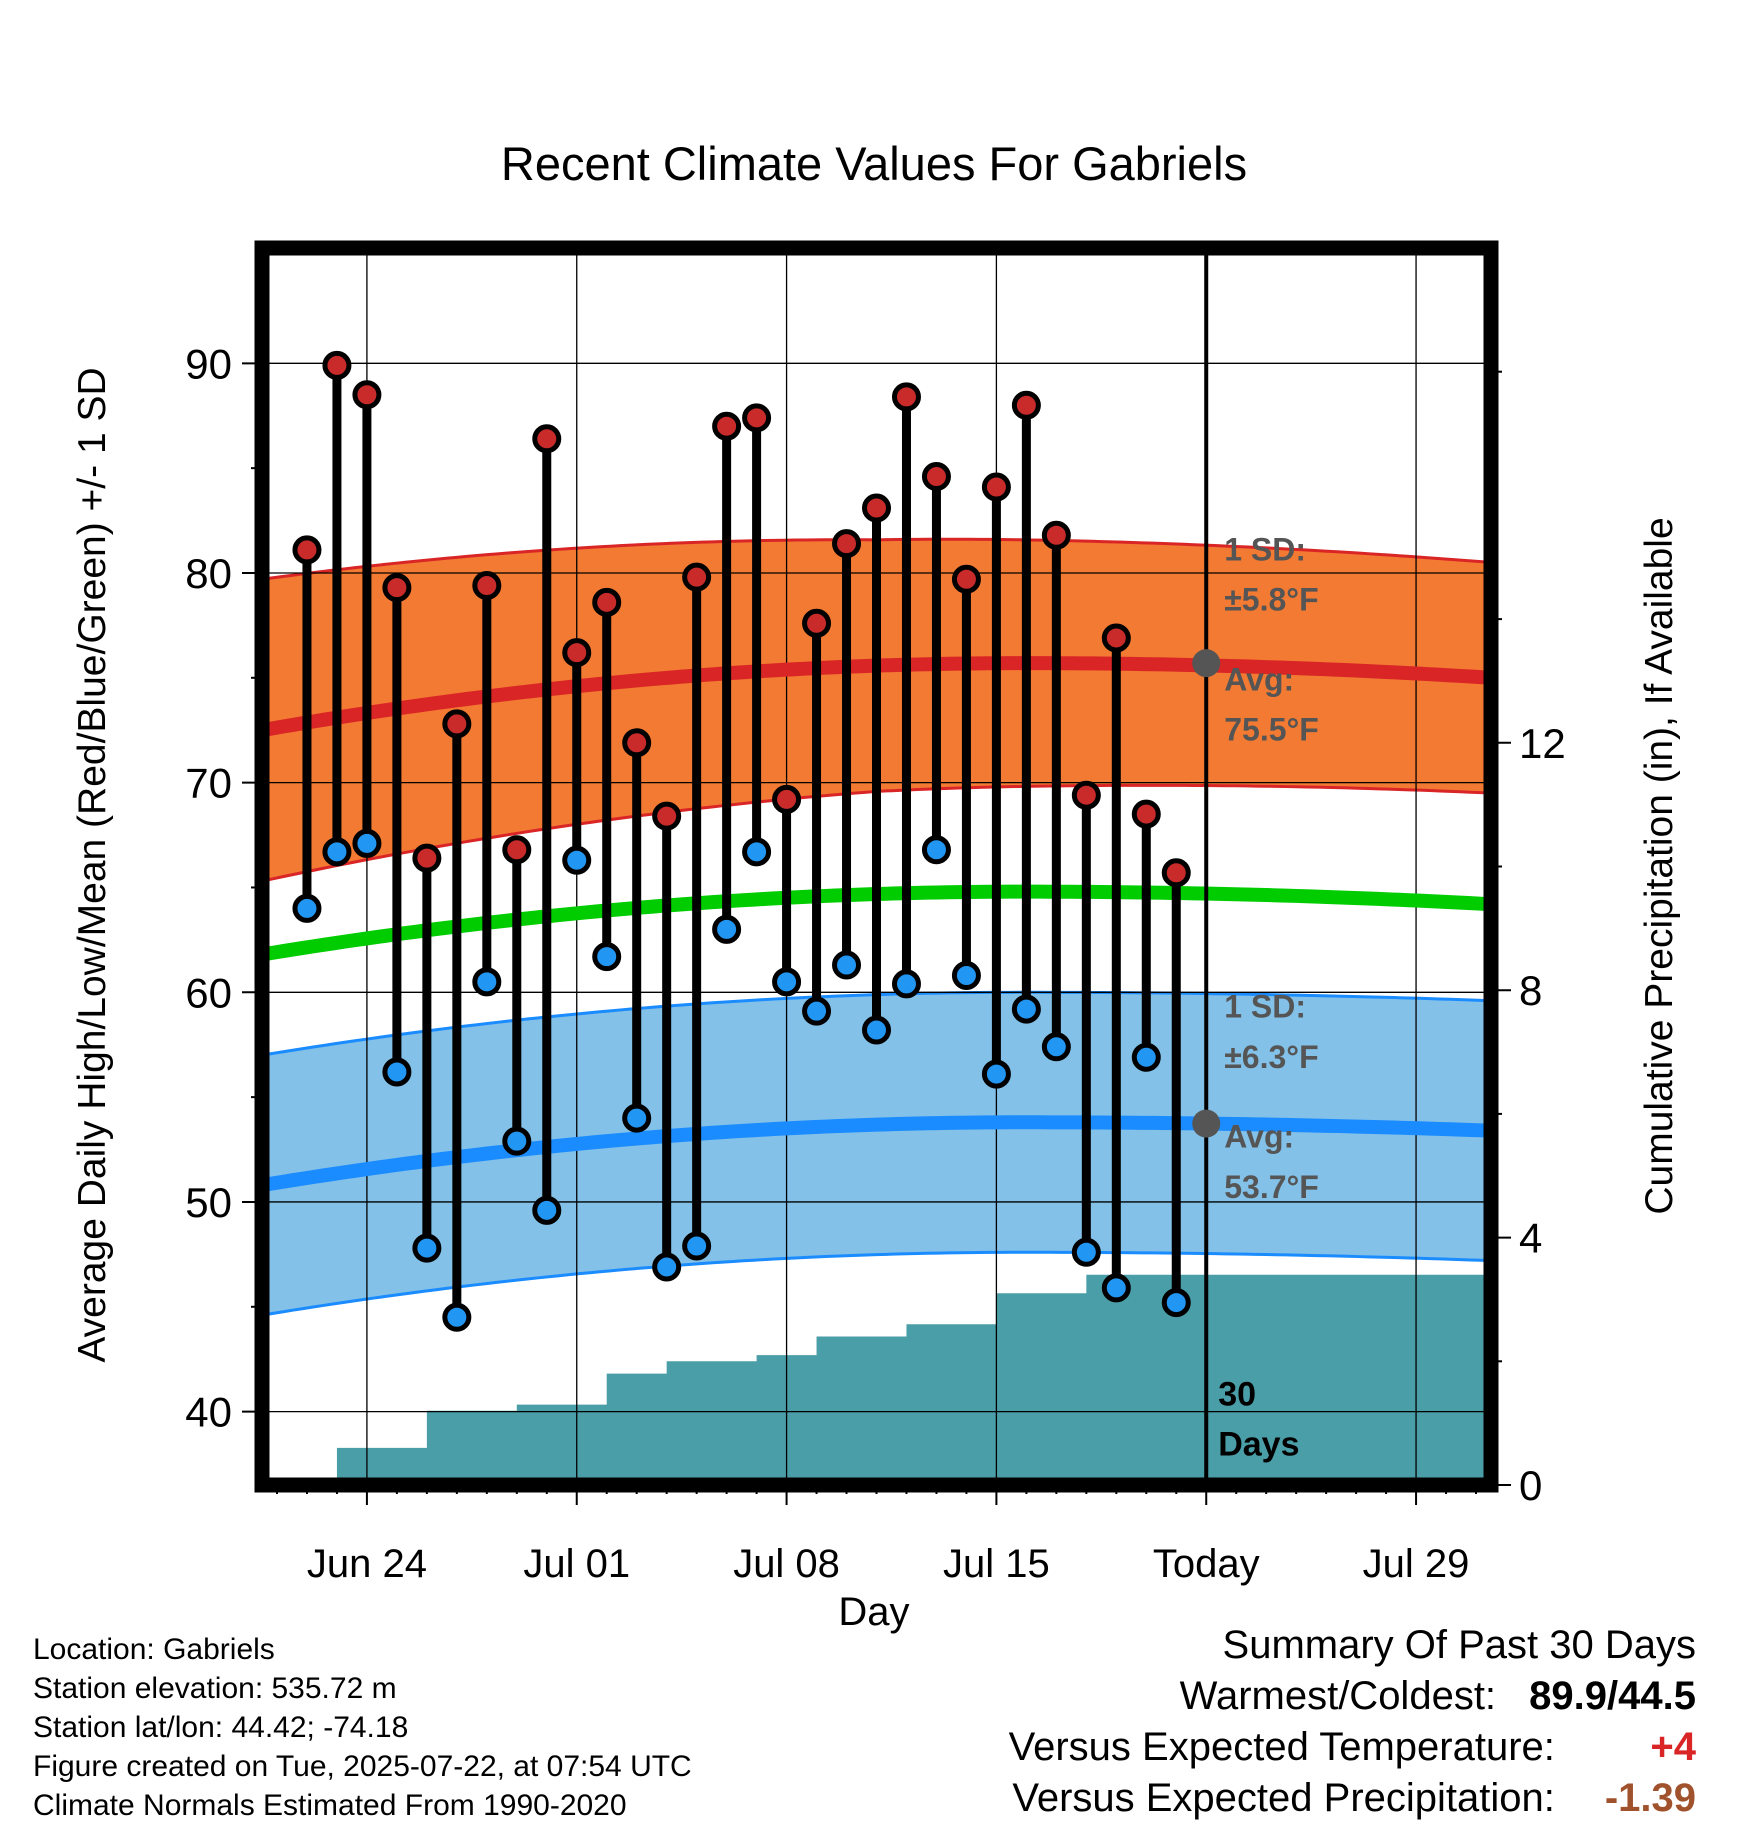 The width and height of the screenshot is (1748, 1828). I want to click on x-tick-label: Today, so click(1206, 1564).